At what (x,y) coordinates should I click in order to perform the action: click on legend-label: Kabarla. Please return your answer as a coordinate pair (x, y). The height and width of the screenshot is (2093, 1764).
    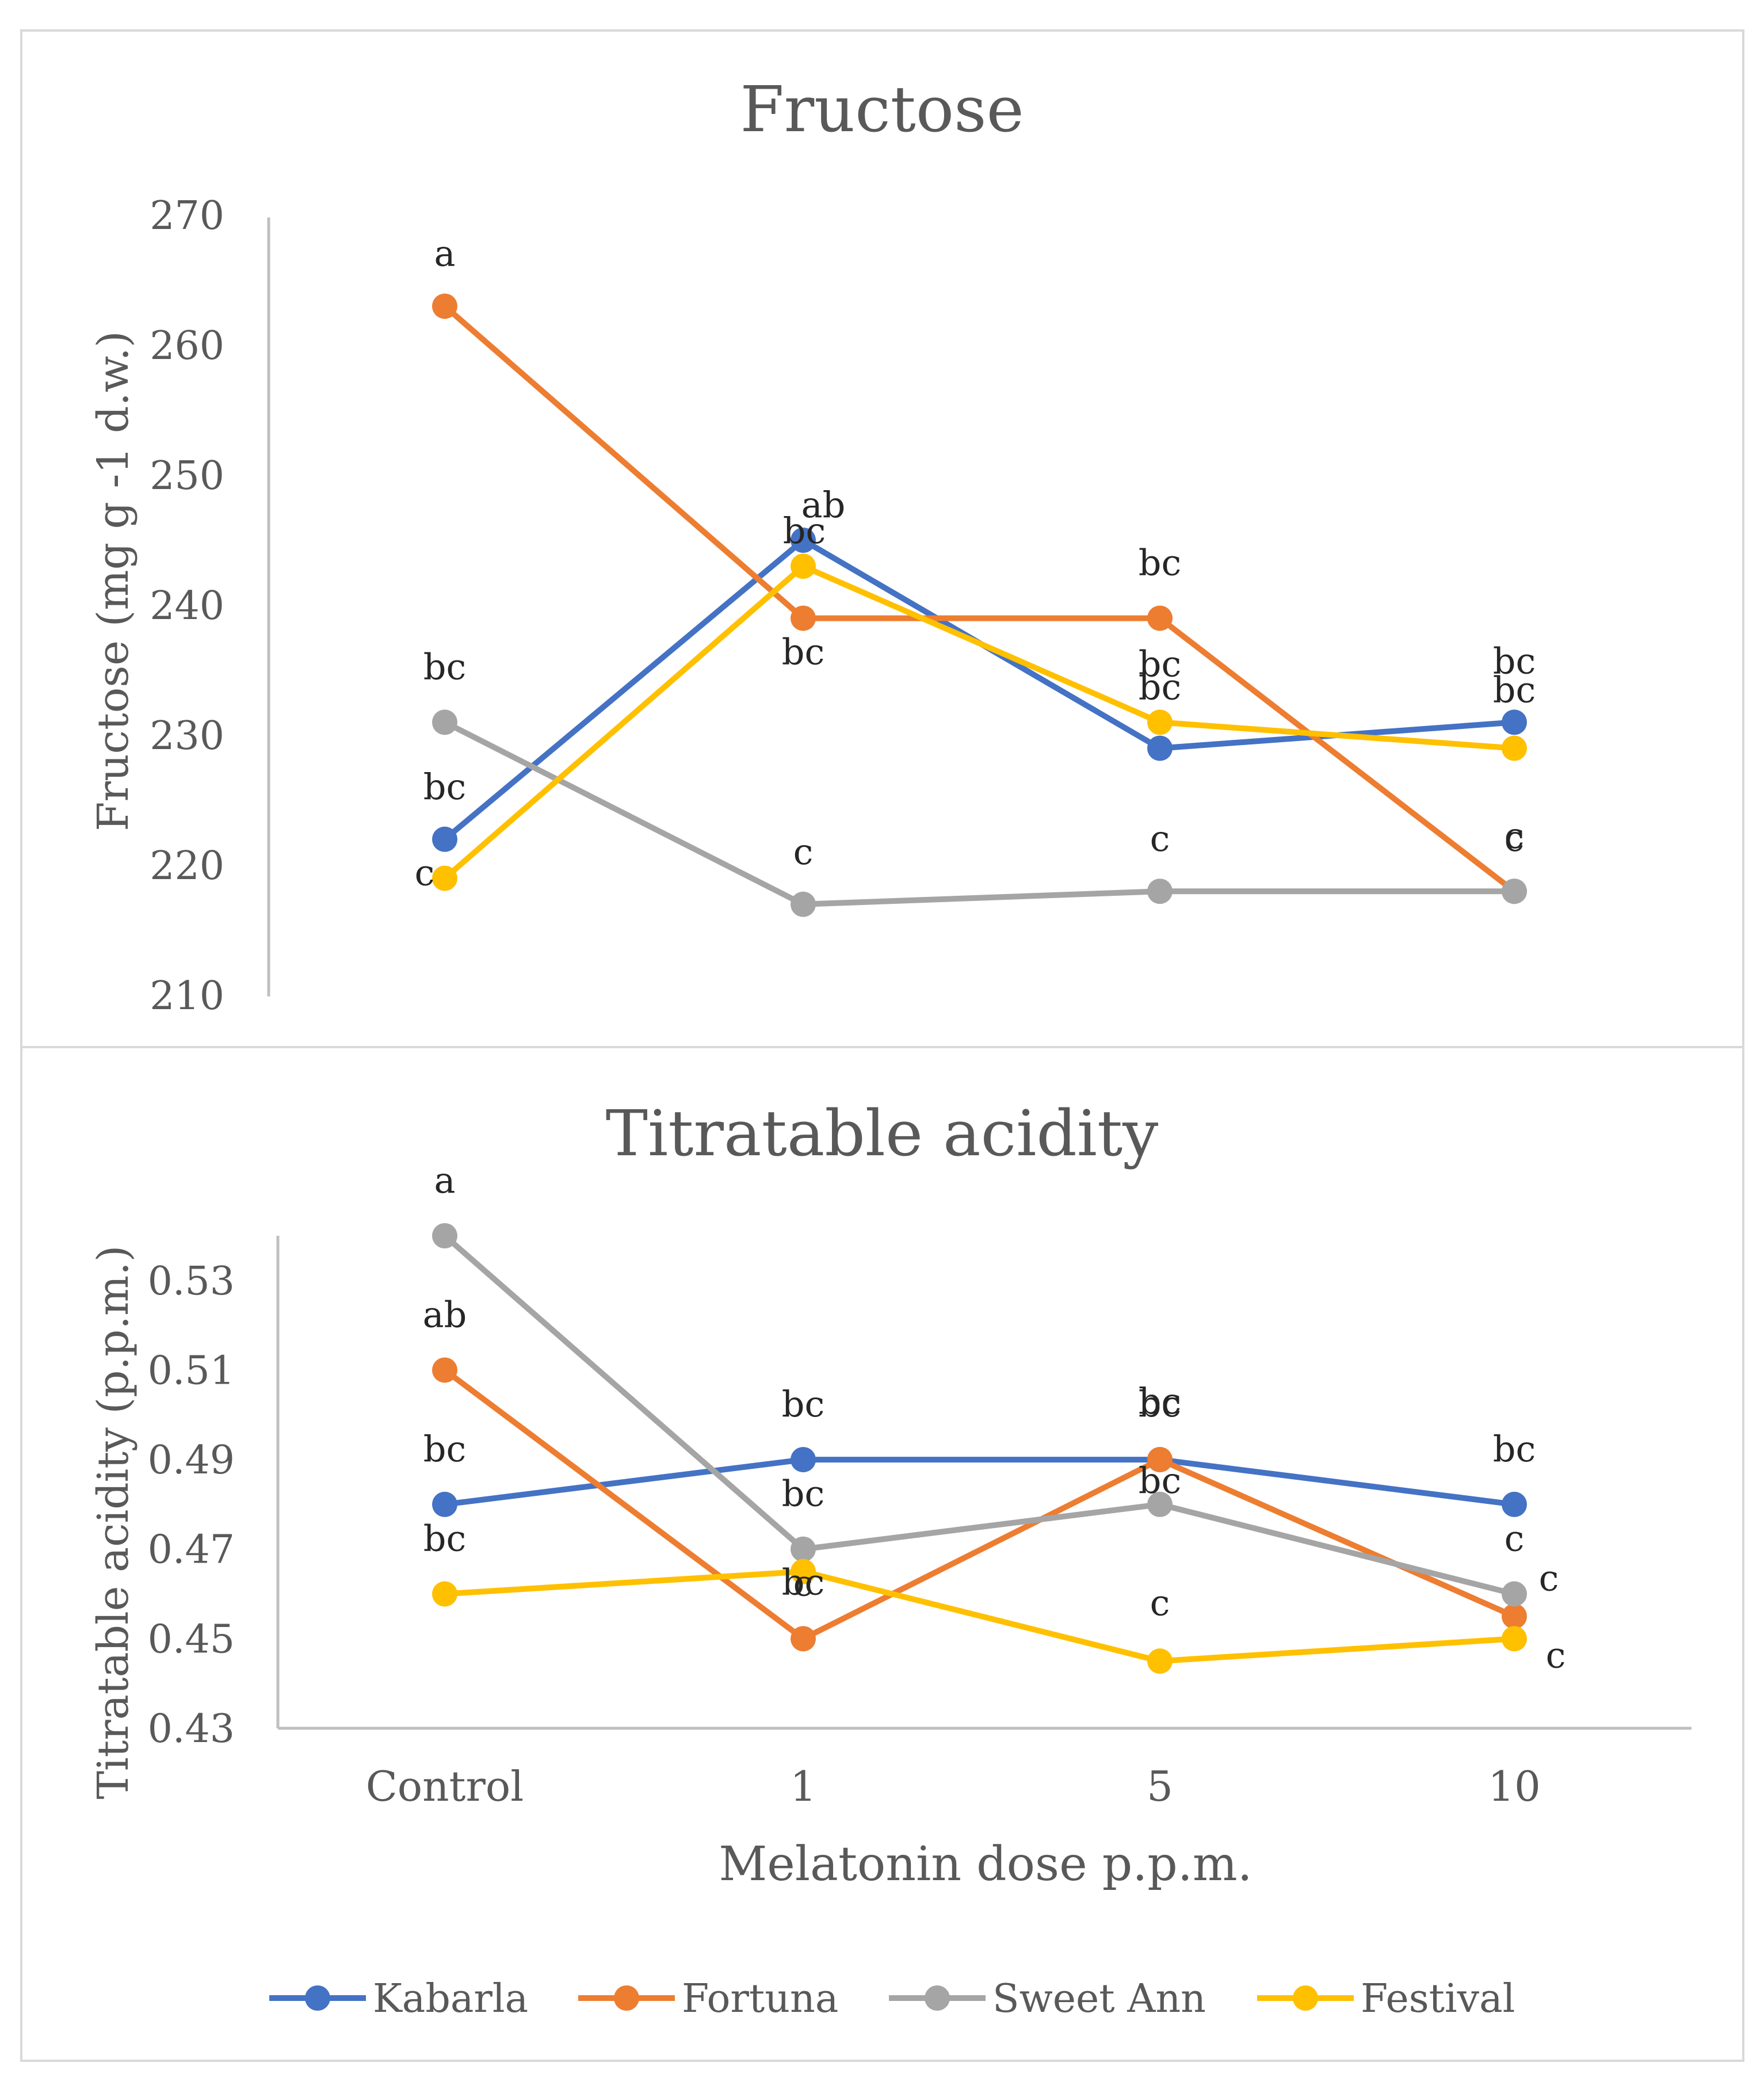
    Looking at the image, I should click on (450, 1999).